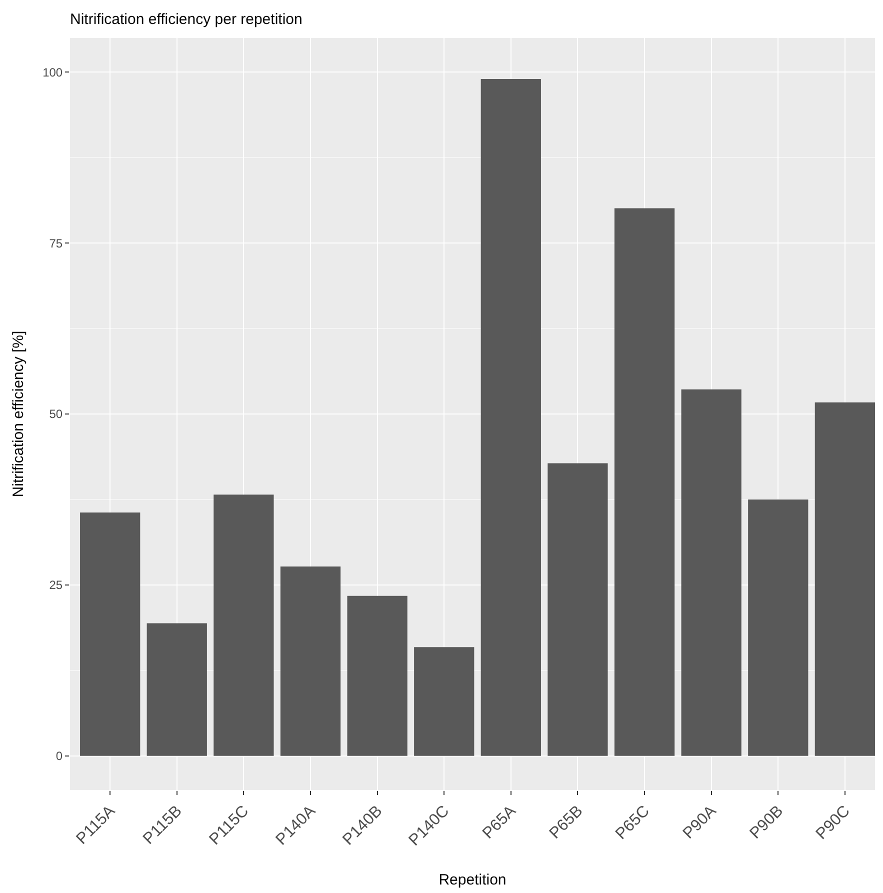 Image resolution: width=883 pixels, height=893 pixels. What do you see at coordinates (56, 414) in the screenshot?
I see `y-tick-label: 50` at bounding box center [56, 414].